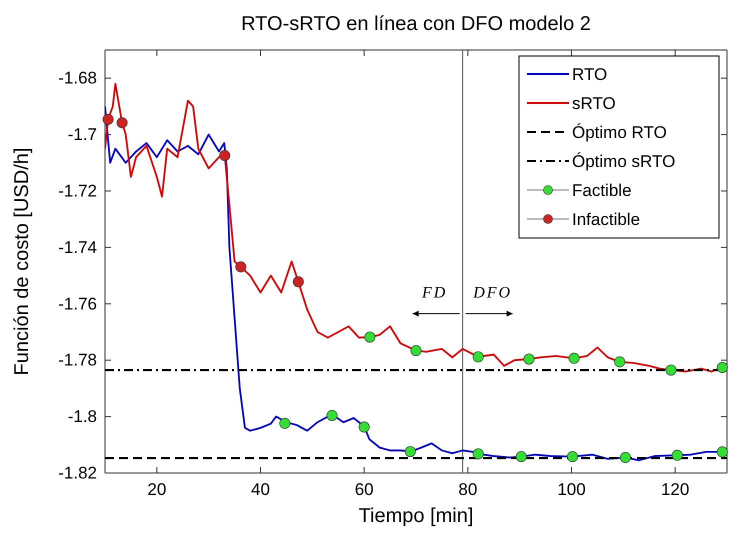 Image resolution: width=729 pixels, height=533 pixels. Describe the element at coordinates (606, 219) in the screenshot. I see `legend-label: Infactible` at that location.